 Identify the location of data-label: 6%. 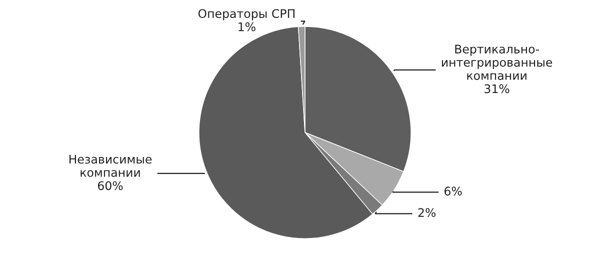
(453, 191).